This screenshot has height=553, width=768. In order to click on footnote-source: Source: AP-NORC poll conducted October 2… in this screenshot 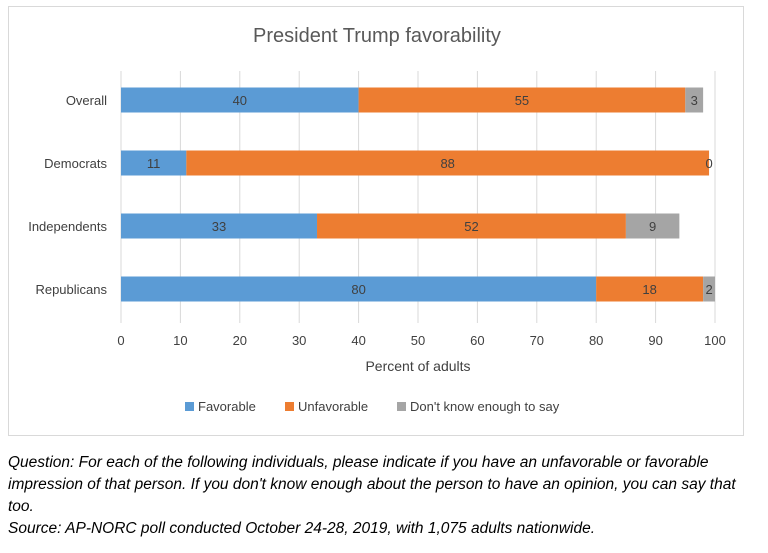, I will do `click(302, 528)`.